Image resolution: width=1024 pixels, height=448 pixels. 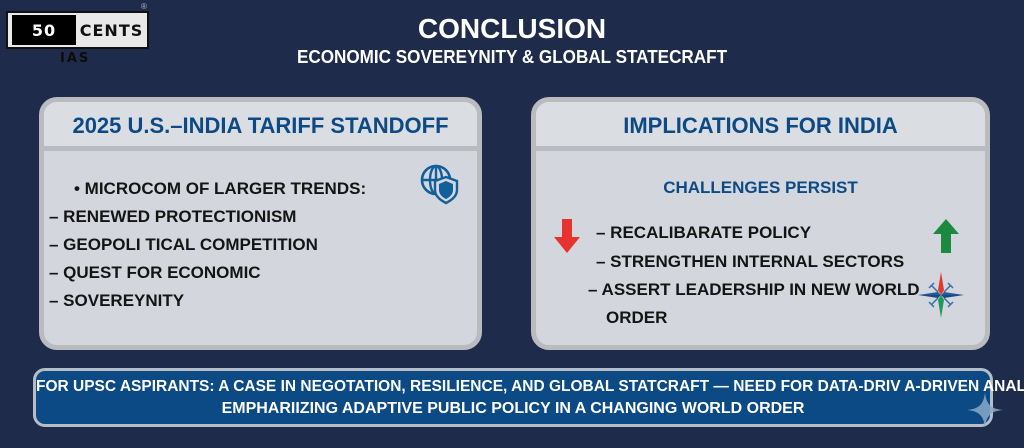 What do you see at coordinates (946, 238) in the screenshot?
I see `green-up-arrow-icon` at bounding box center [946, 238].